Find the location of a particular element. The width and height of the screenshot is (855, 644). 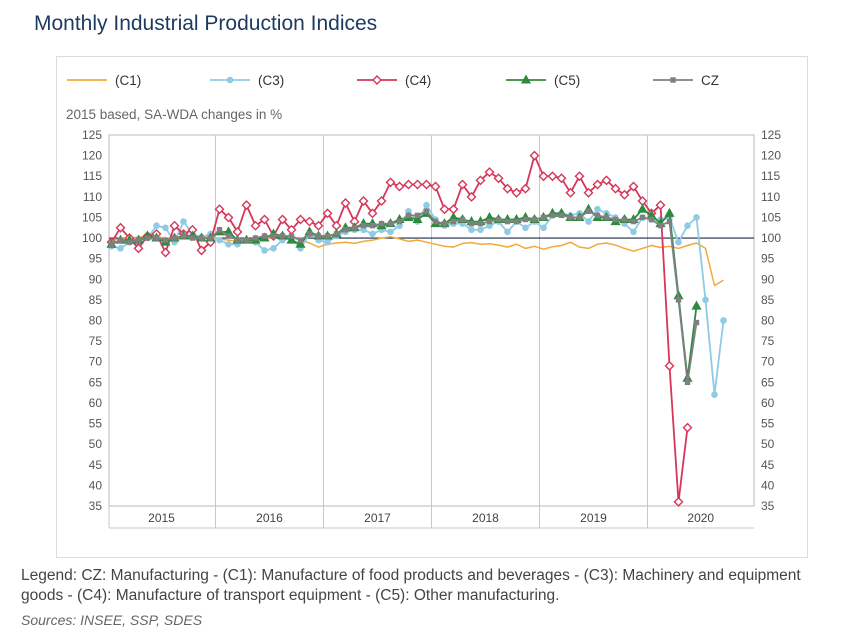

legend-marker-c5 is located at coordinates (526, 79).